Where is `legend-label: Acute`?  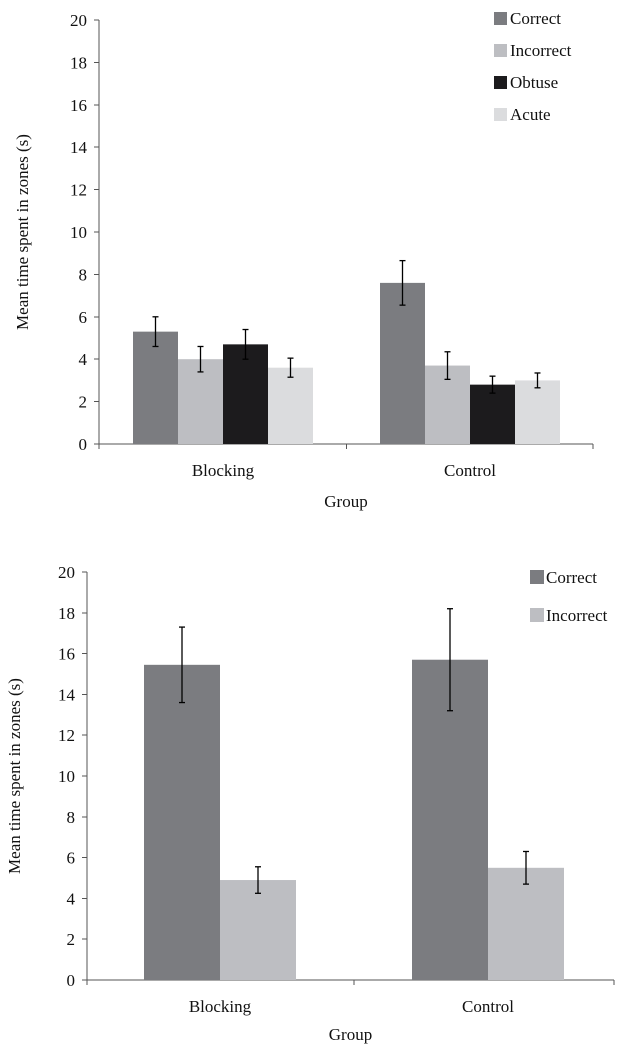
legend-label: Acute is located at coordinates (530, 114).